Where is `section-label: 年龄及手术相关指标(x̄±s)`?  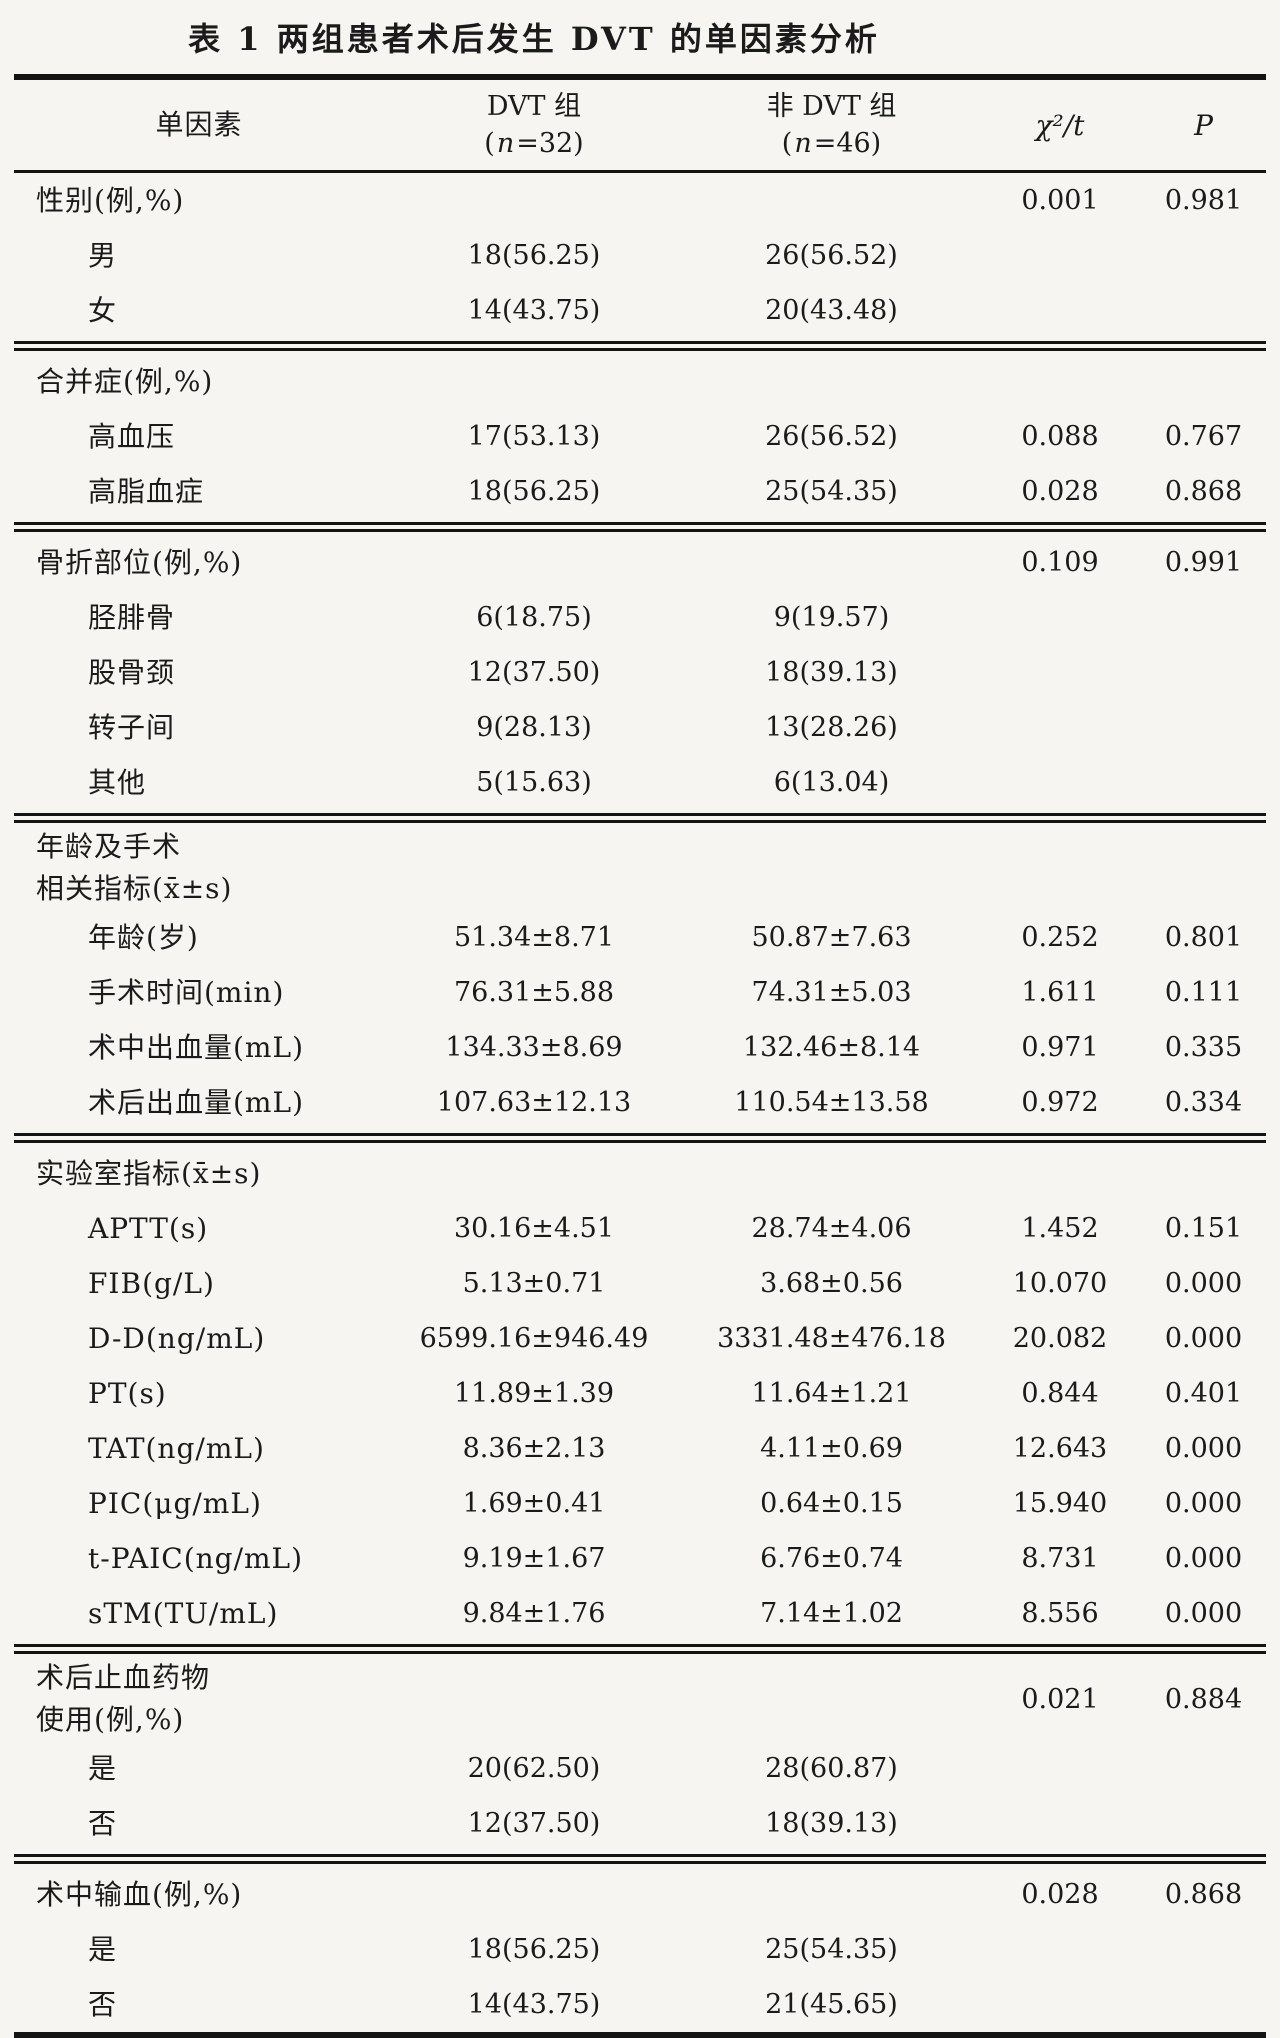
section-label: 年龄及手术相关指标(x̄±s) is located at coordinates (199, 868).